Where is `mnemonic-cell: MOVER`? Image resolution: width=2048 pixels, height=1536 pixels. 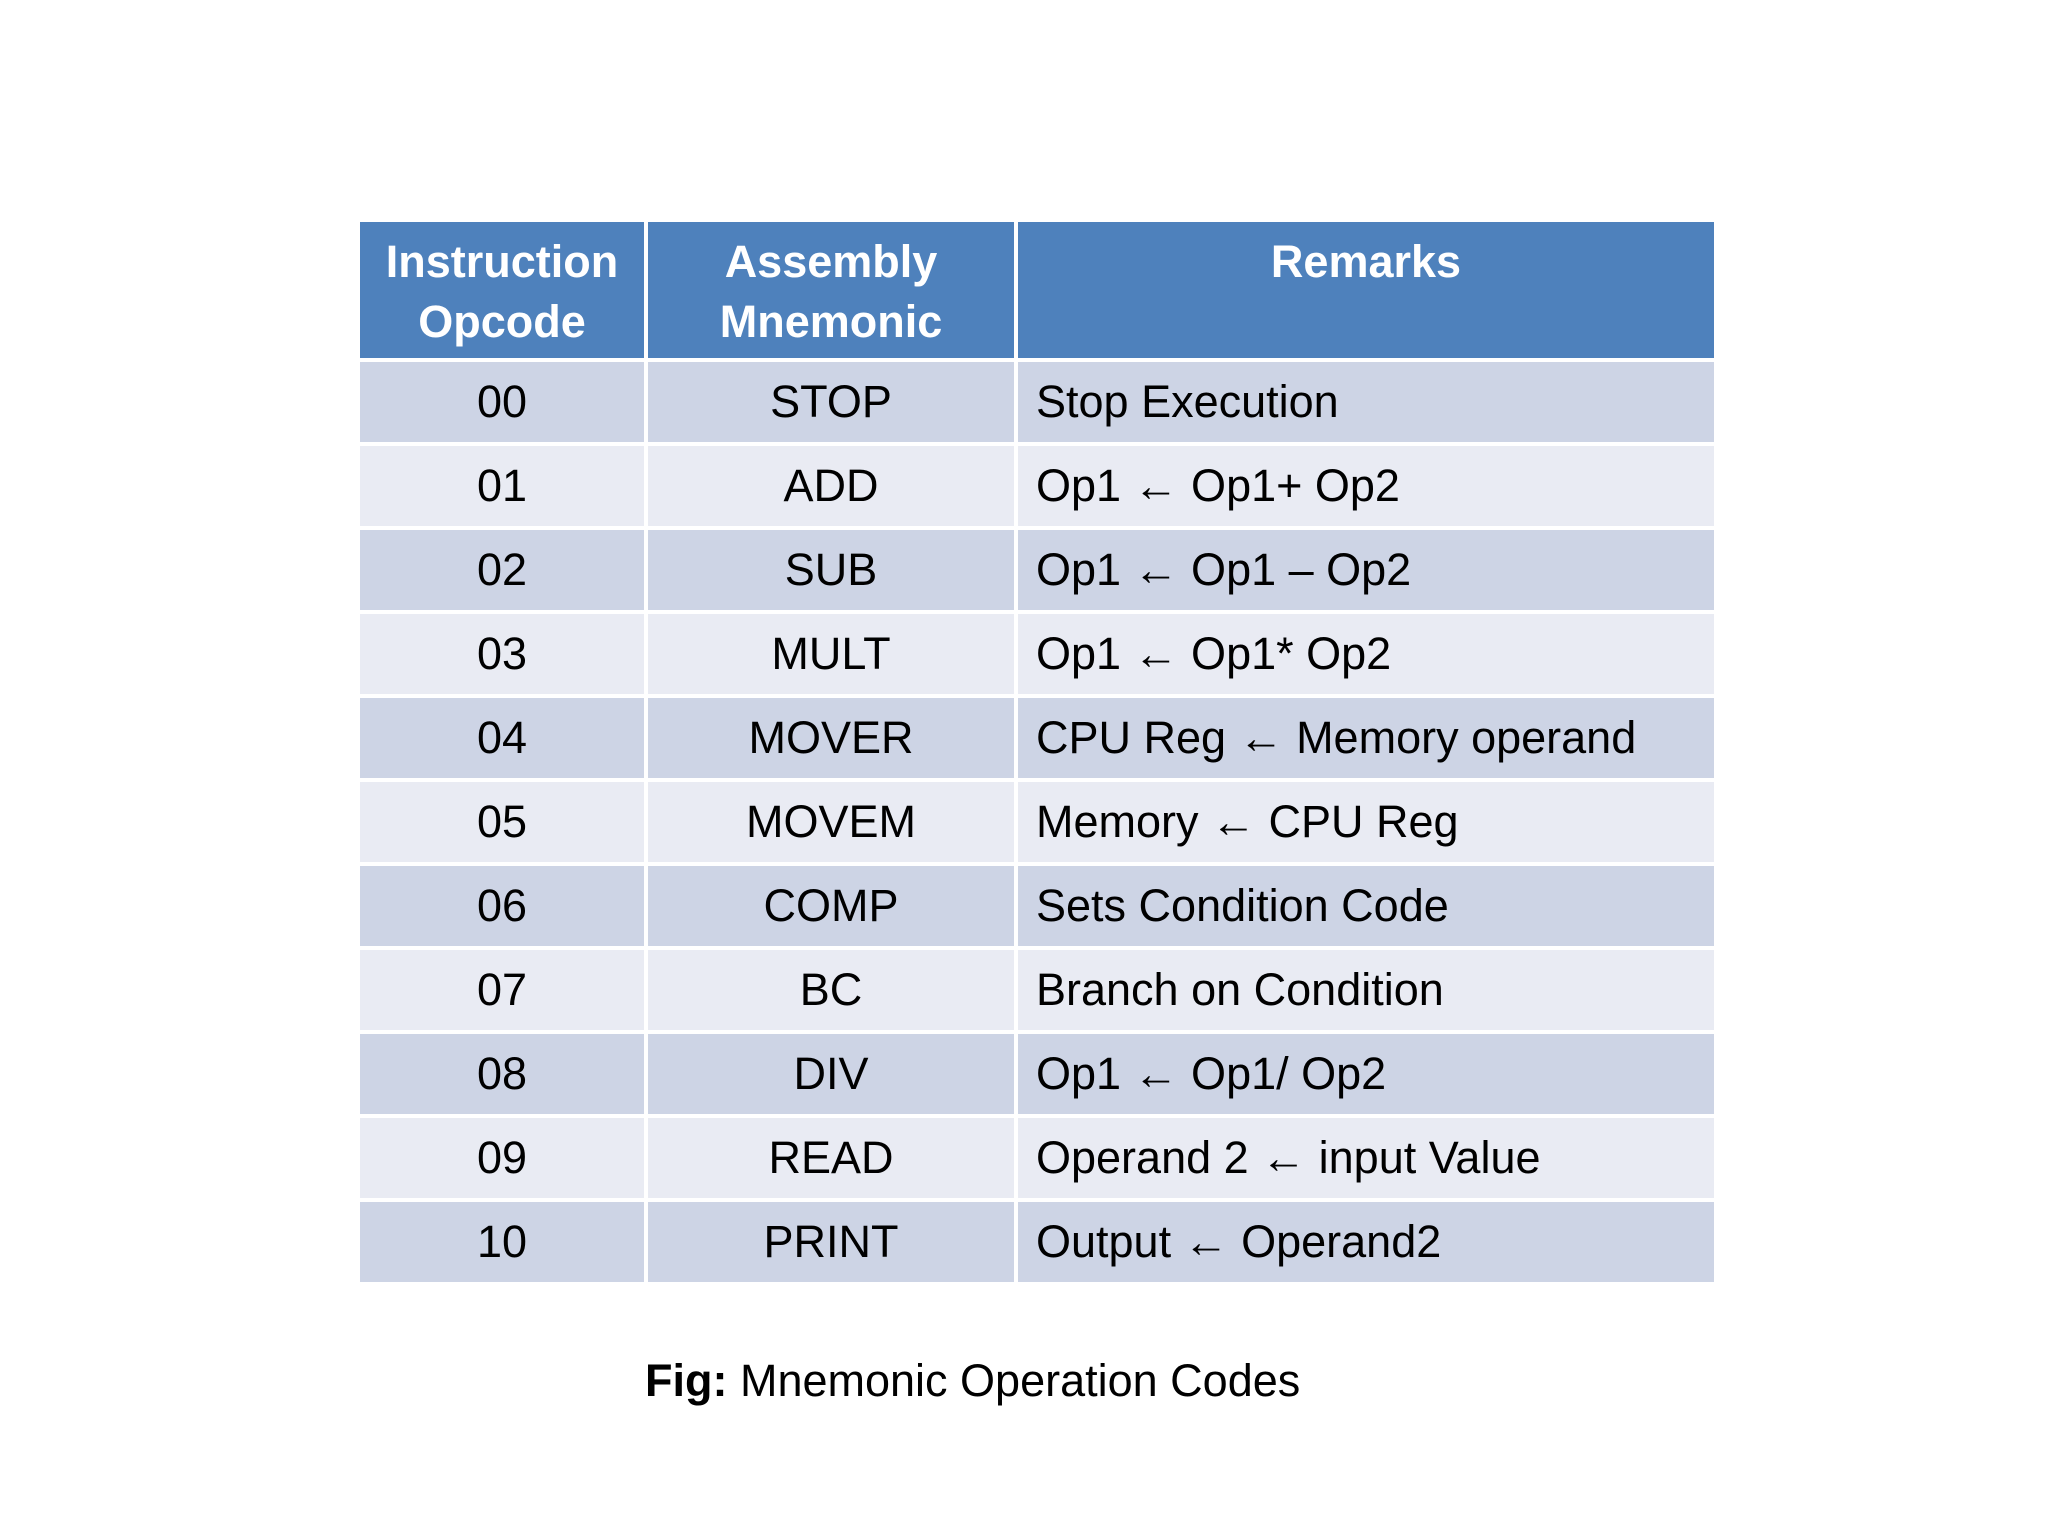 mnemonic-cell: MOVER is located at coordinates (831, 738).